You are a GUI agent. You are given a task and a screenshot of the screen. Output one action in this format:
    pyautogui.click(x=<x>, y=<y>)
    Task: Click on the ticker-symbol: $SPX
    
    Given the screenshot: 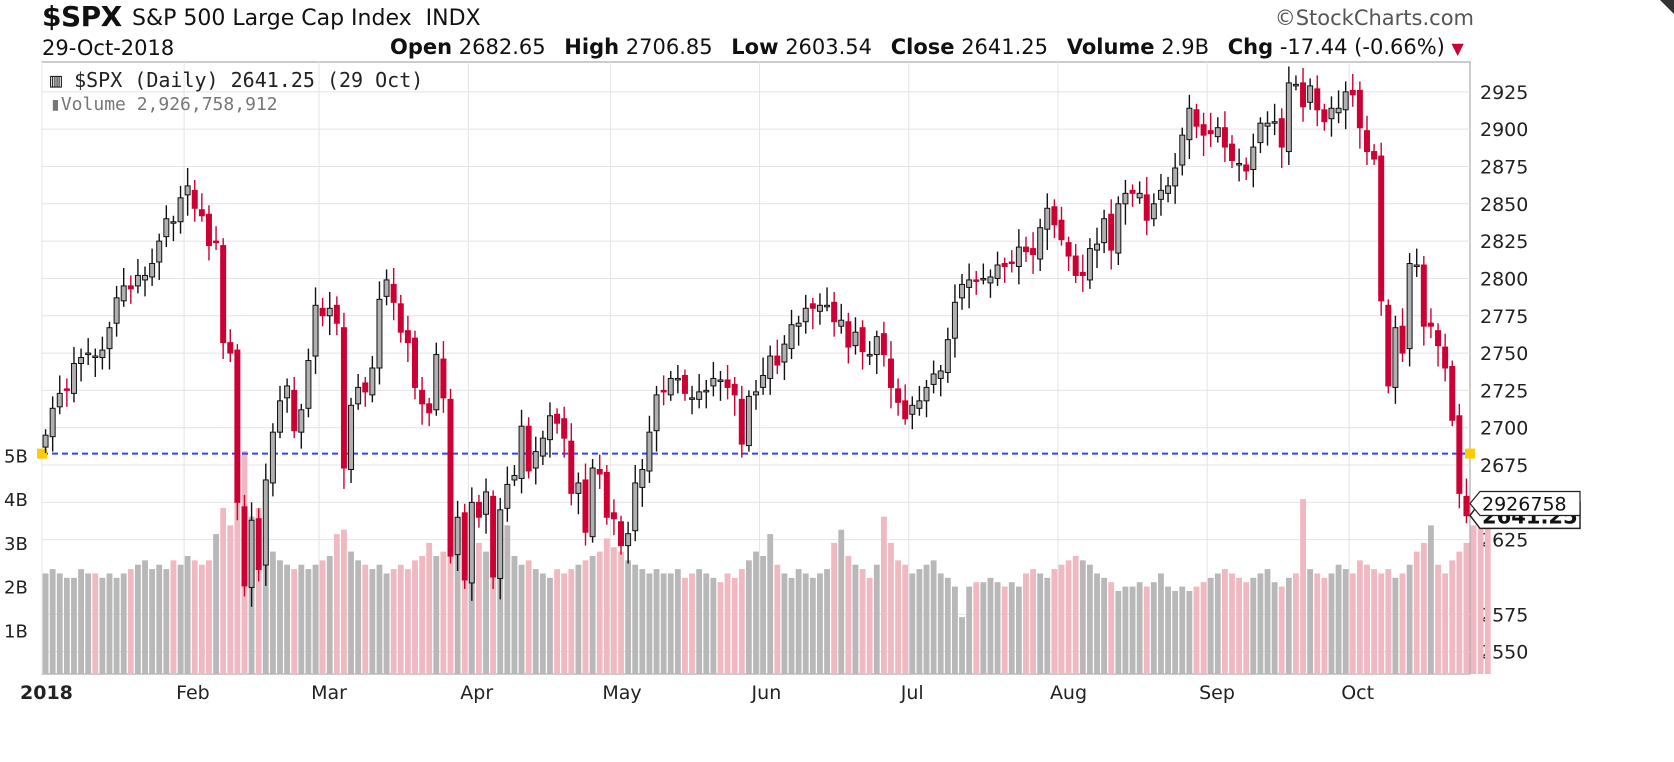 What is the action you would take?
    pyautogui.click(x=82, y=16)
    